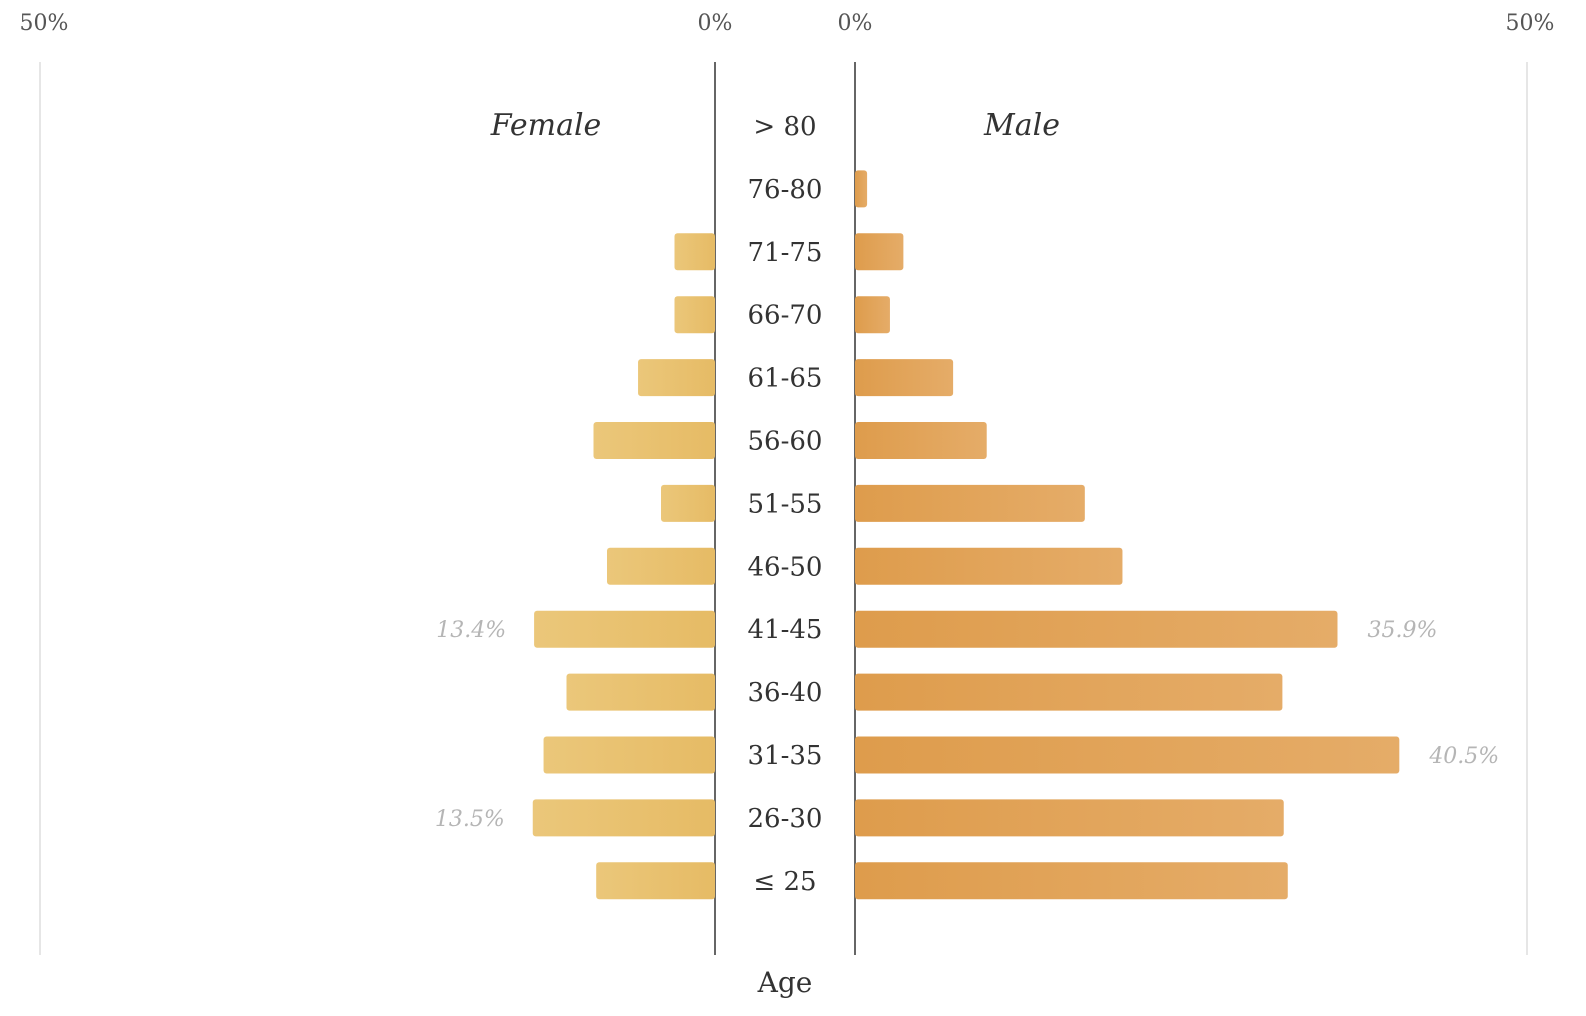 This screenshot has width=1586, height=1016. I want to click on data-labels: 13.4% 13.5% 35.9% 40.5%, so click(967, 725).